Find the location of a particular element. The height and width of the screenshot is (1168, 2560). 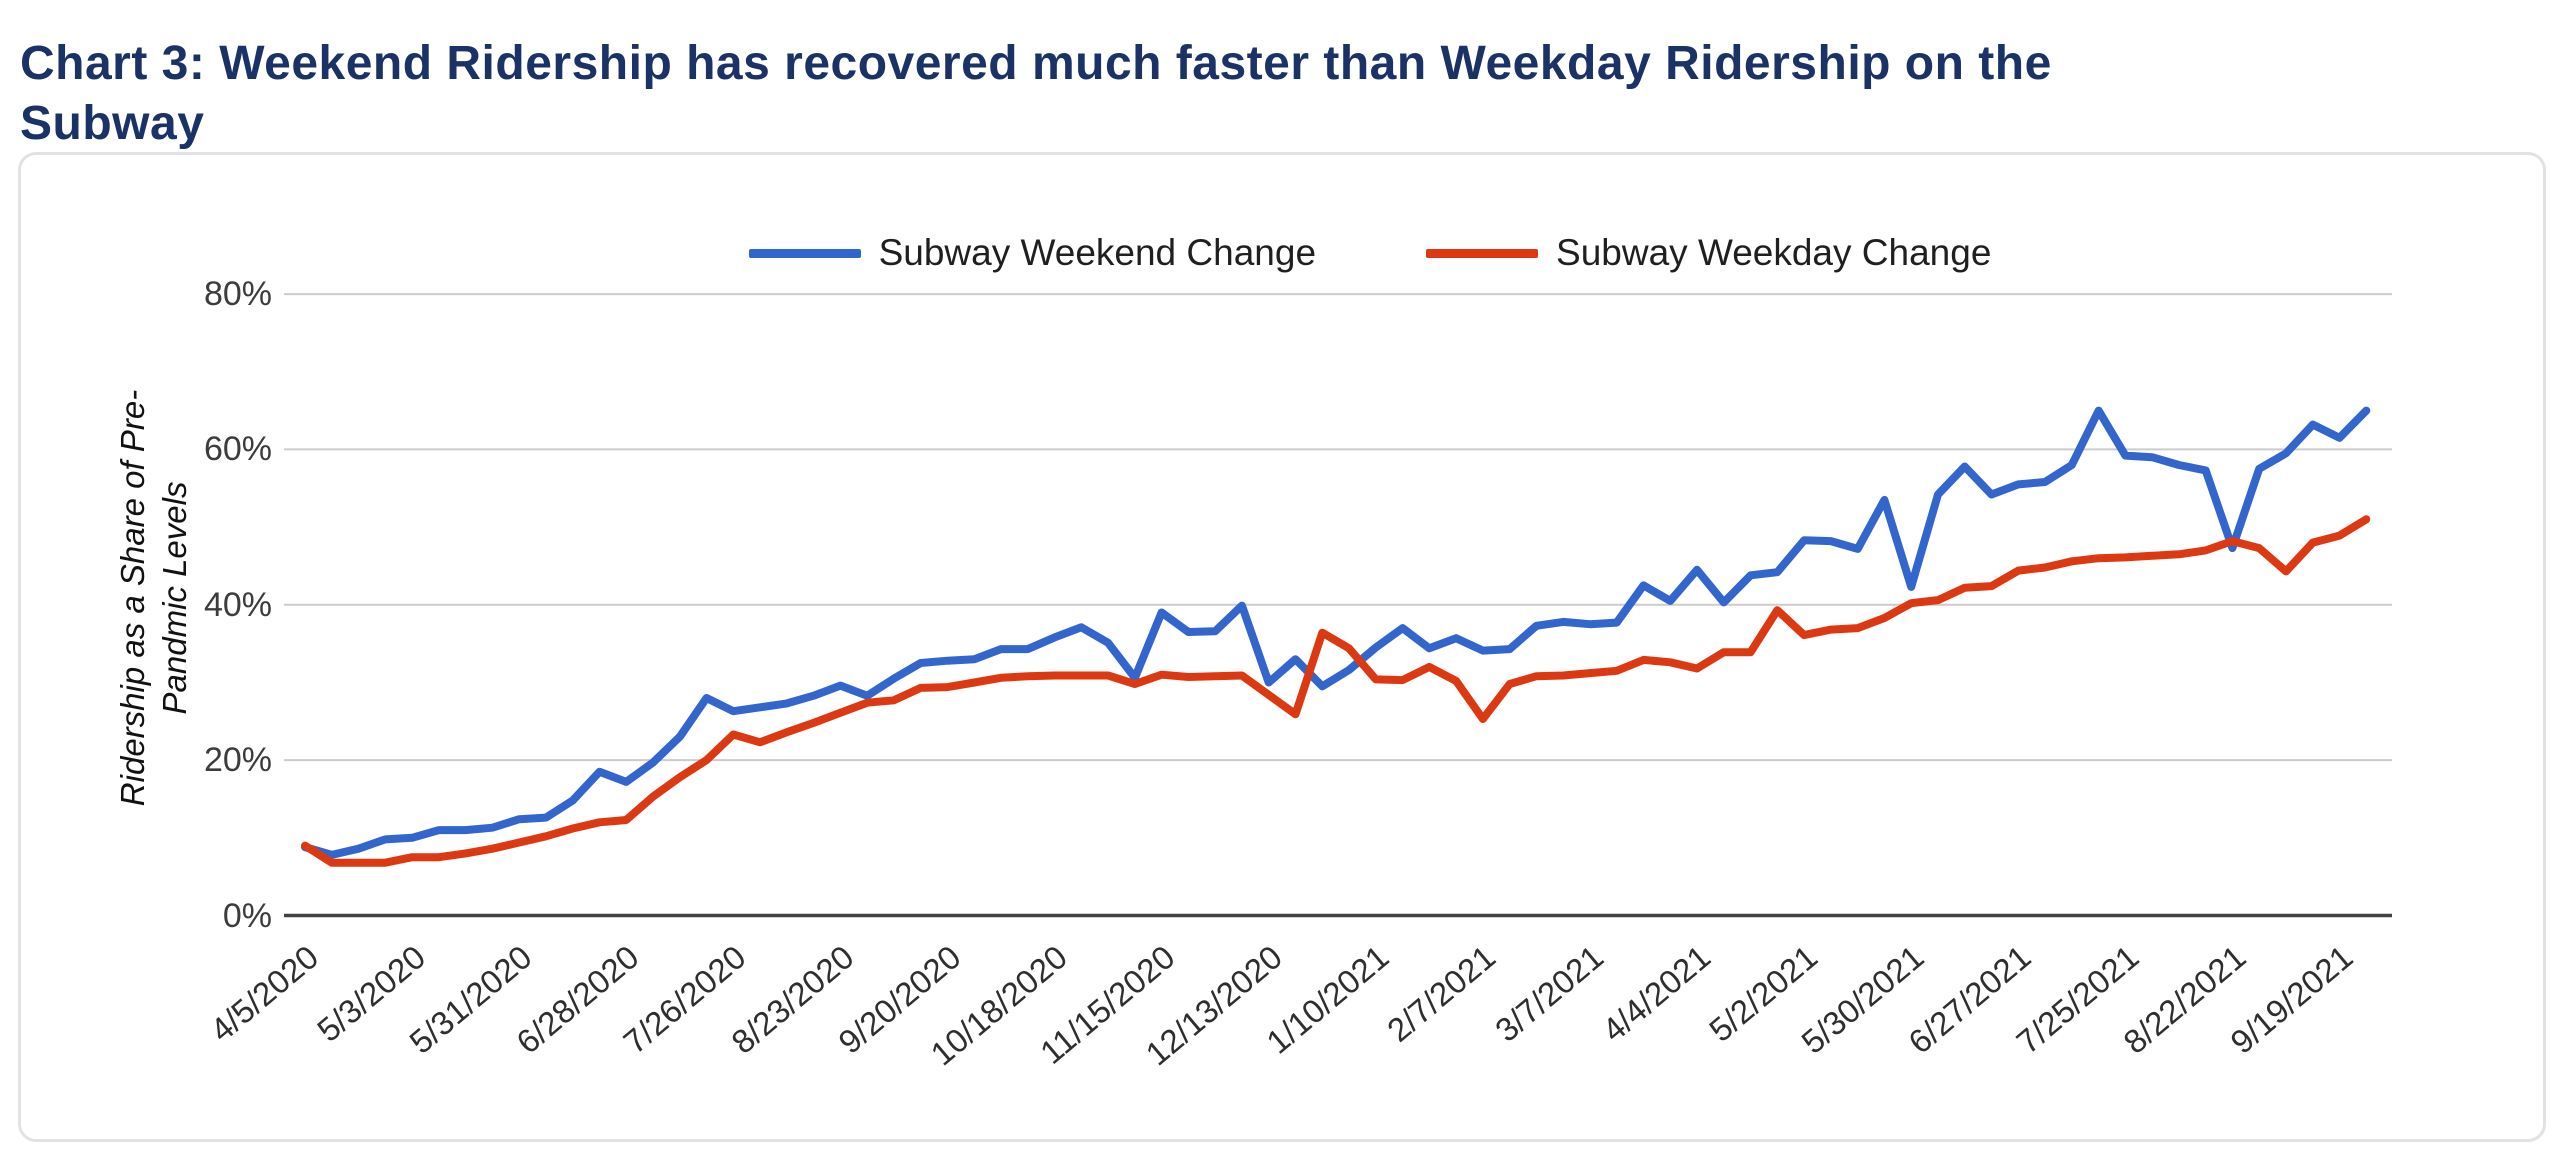

legend-item-subway-weekday-change: Subway Weekday Change is located at coordinates (1708, 253).